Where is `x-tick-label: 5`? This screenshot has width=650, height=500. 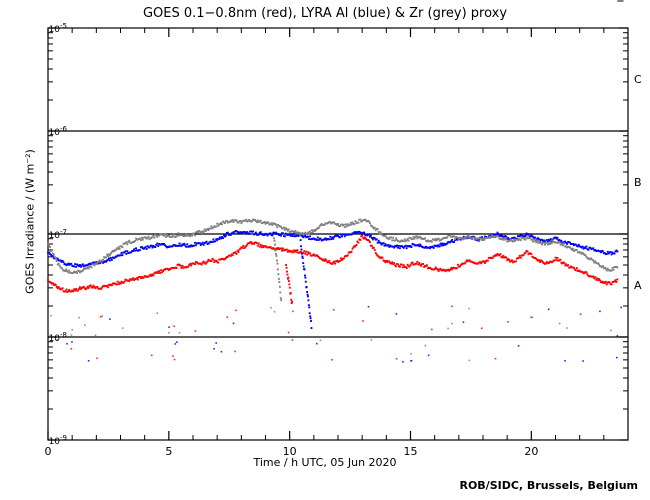
x-tick-label: 5 is located at coordinates (169, 451).